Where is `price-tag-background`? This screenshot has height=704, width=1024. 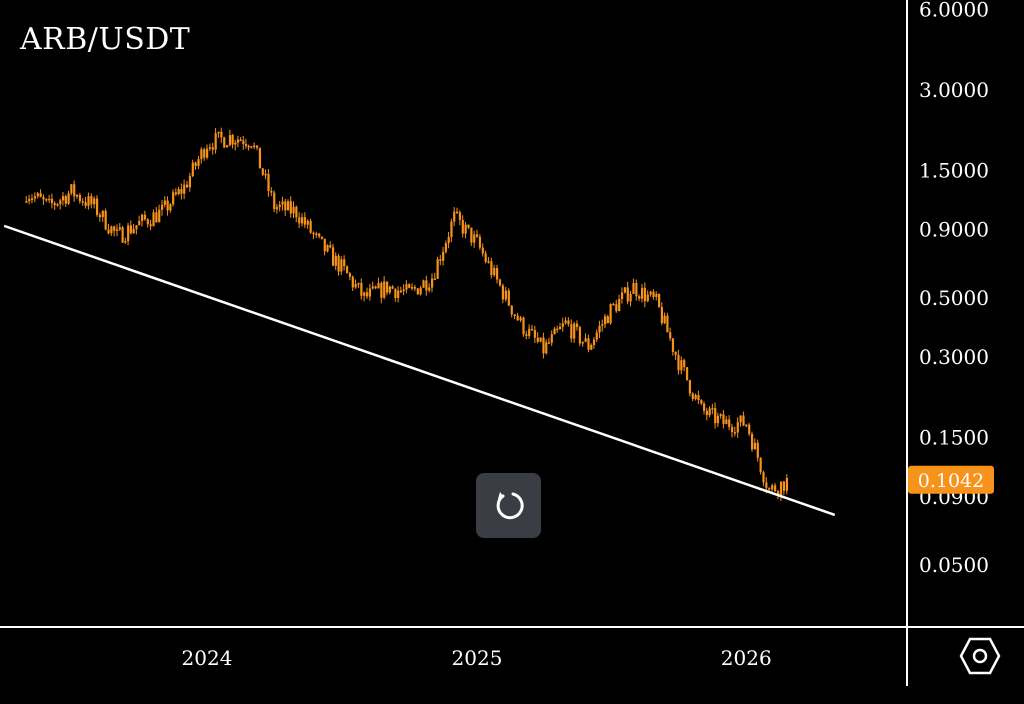
price-tag-background is located at coordinates (951, 479).